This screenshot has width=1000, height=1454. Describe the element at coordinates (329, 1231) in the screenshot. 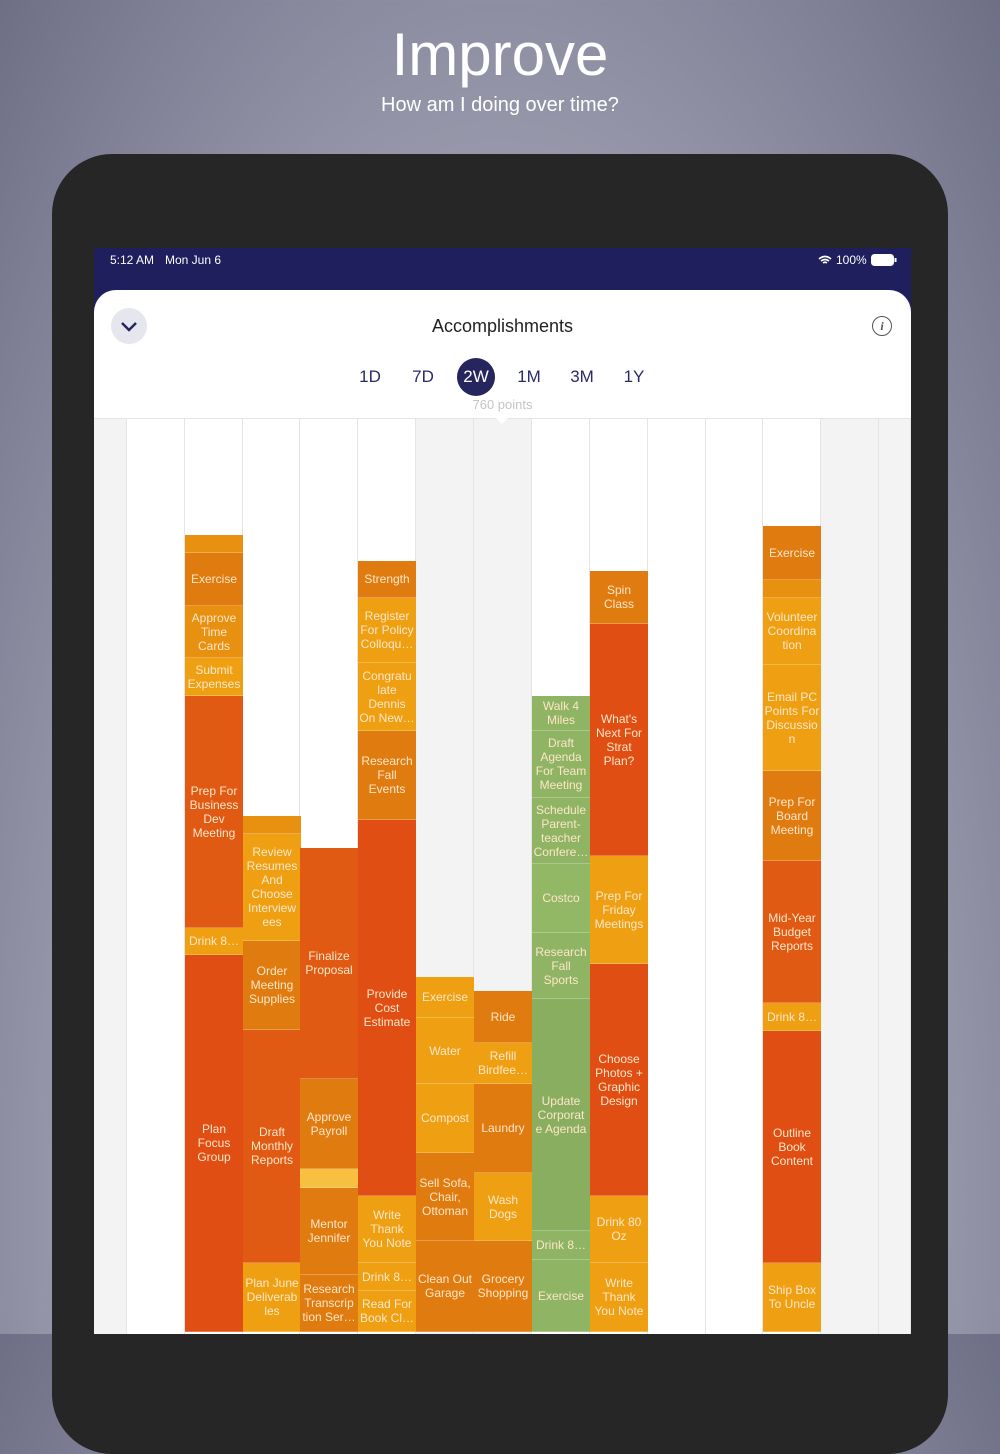

I see `task-block: Mentor Jennifer` at that location.